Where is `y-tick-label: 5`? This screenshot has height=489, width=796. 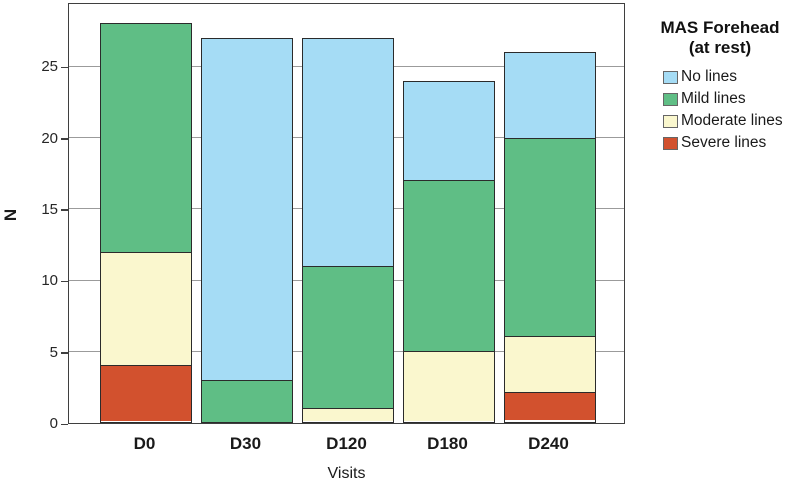 y-tick-label: 5 is located at coordinates (53, 352).